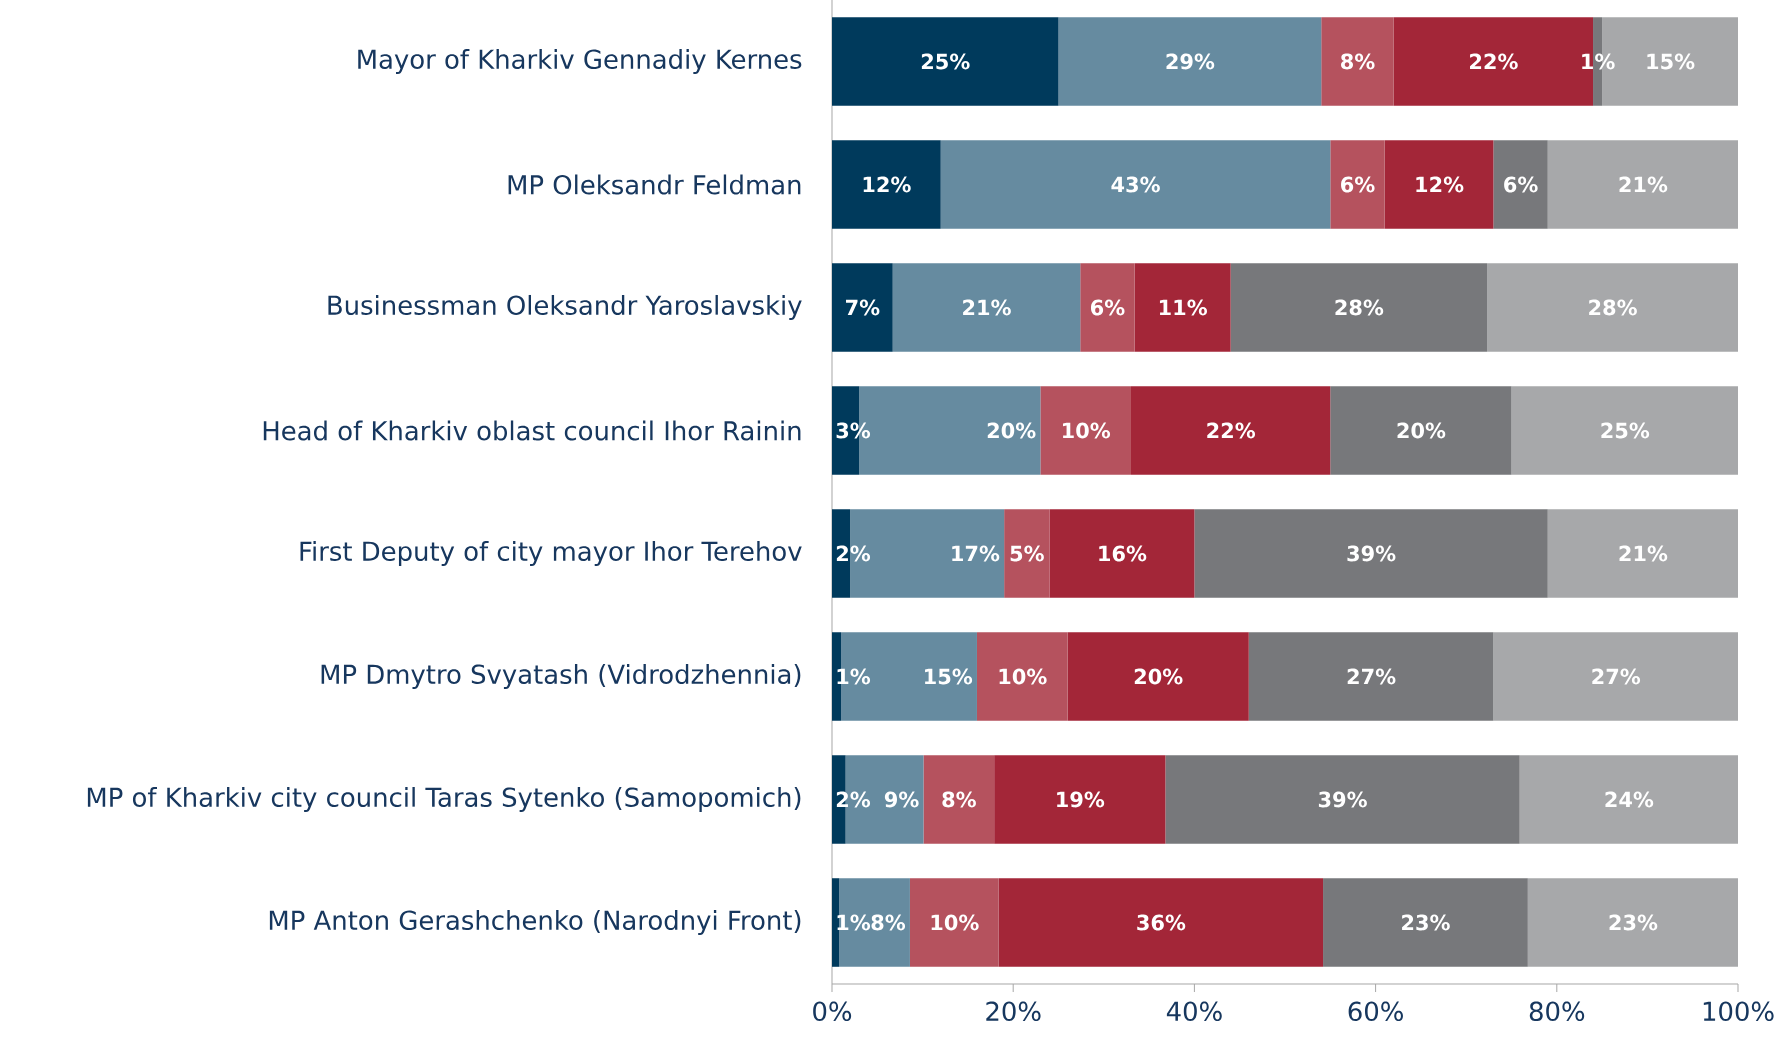 This screenshot has width=1790, height=1040. I want to click on data-label: 9%, so click(901, 799).